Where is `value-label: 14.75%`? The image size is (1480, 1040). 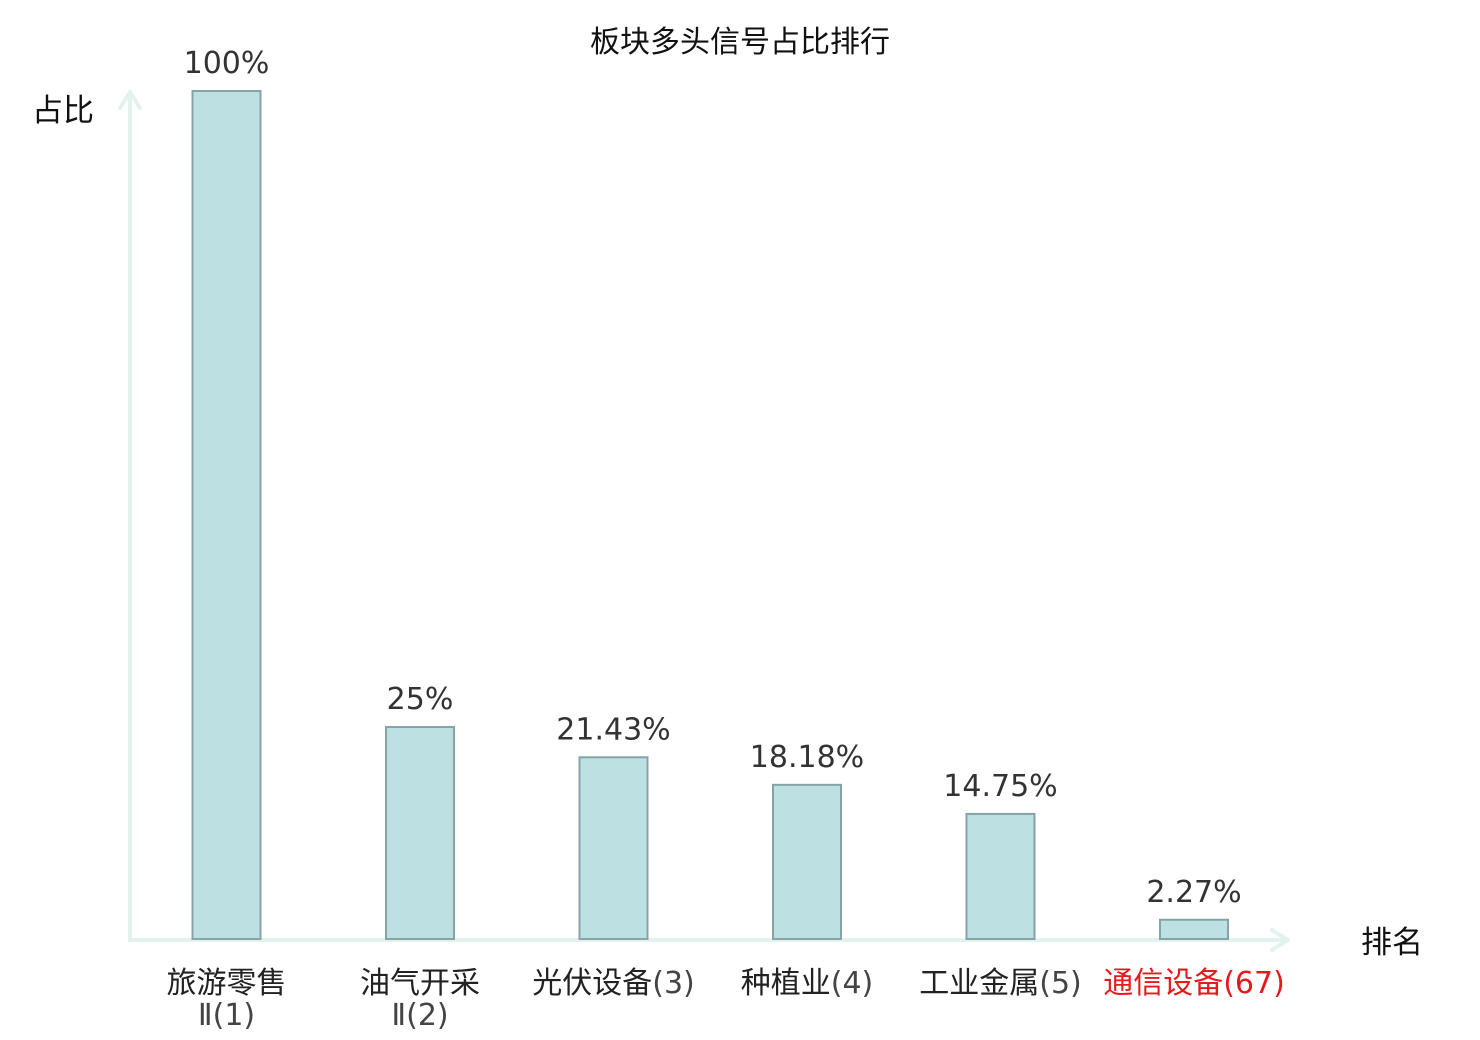
value-label: 14.75% is located at coordinates (1000, 786).